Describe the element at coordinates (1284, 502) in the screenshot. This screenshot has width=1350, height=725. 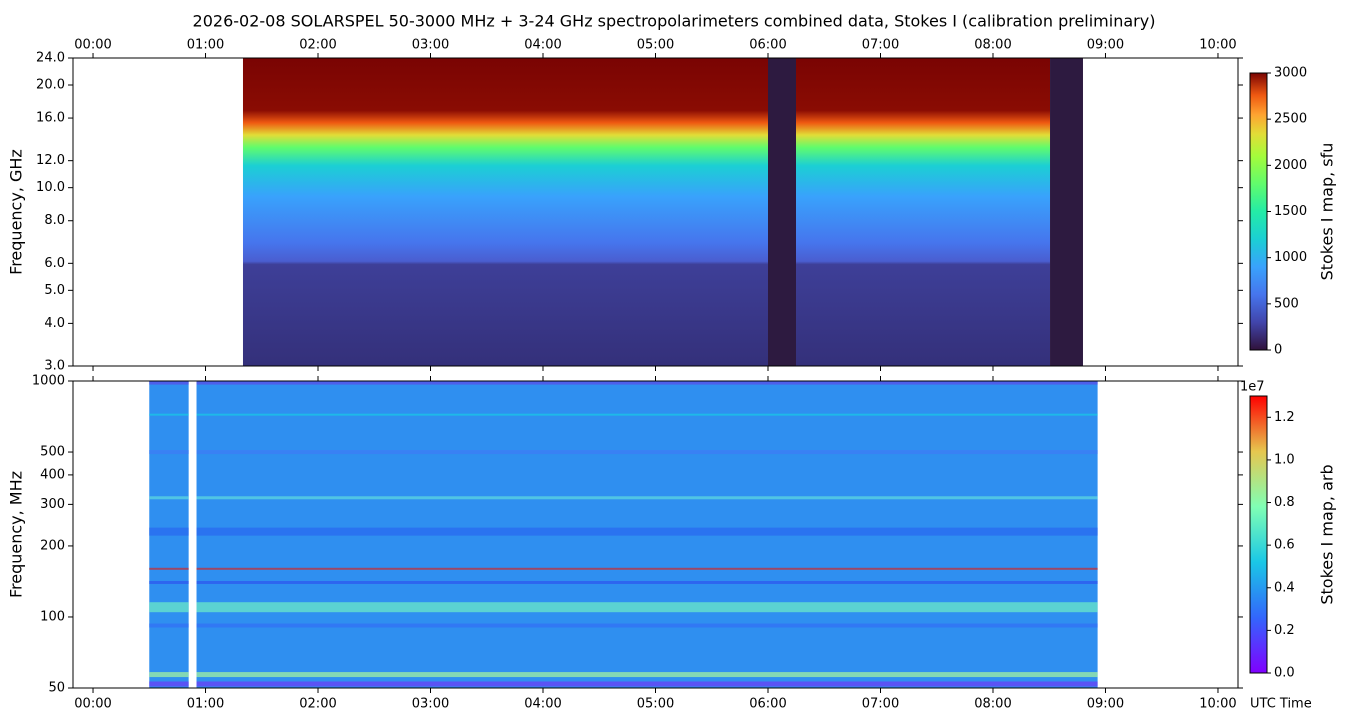
I see `colorbar-tick-label: 0.8` at that location.